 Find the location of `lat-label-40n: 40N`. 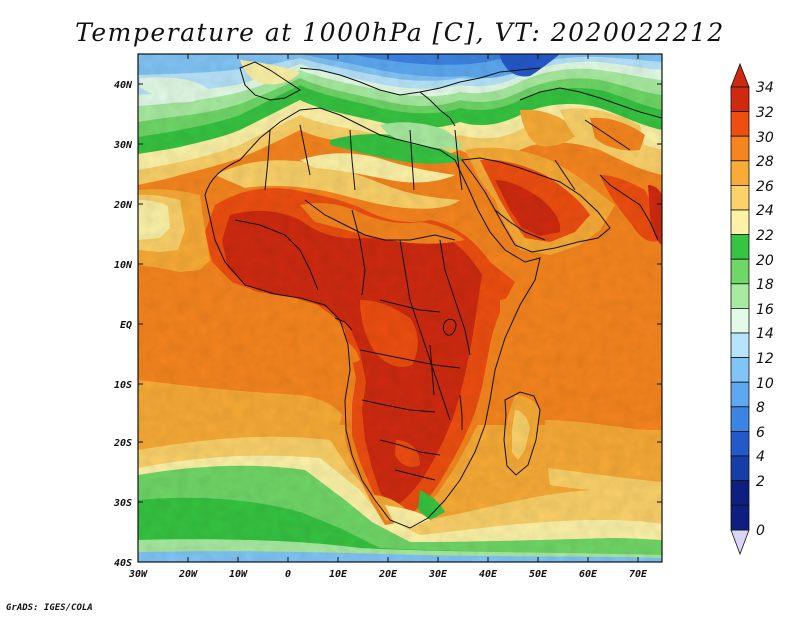

lat-label-40n: 40N is located at coordinates (123, 85).